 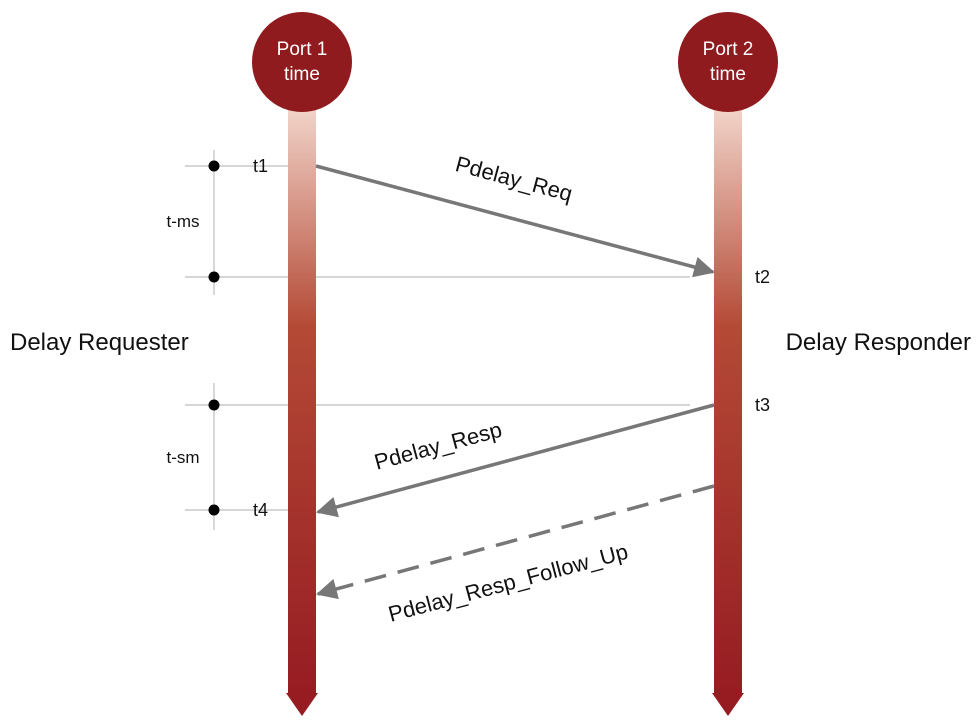 I want to click on pdelay-resp-follow-up-label: Pdelay_Resp_Follow_Up, so click(x=508, y=583).